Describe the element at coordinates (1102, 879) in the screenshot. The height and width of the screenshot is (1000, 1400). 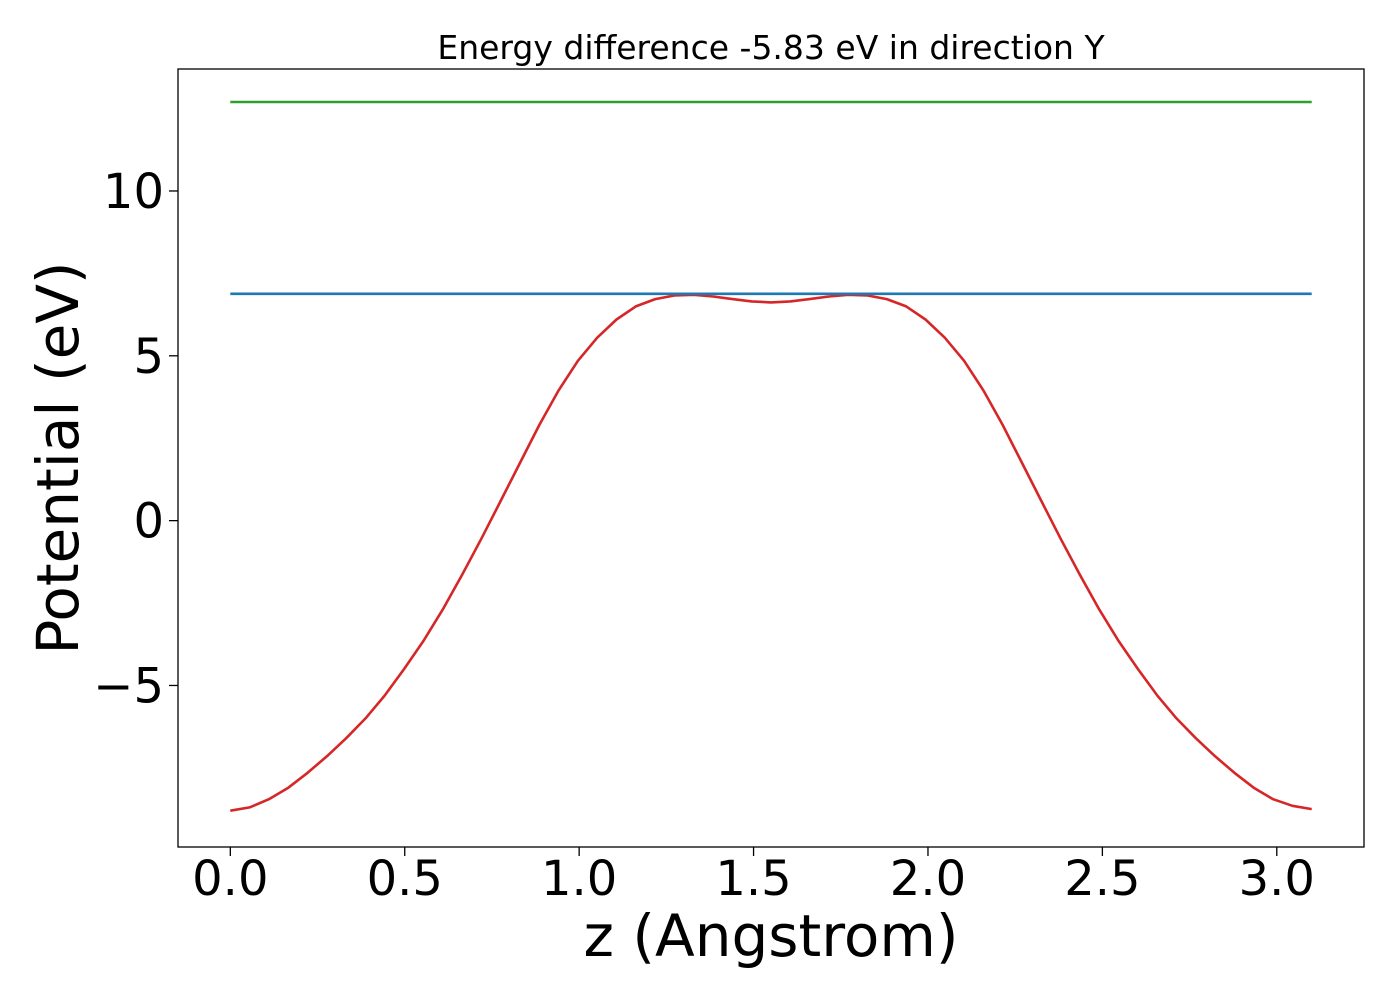
I see `x-tick-label: 2.5` at that location.